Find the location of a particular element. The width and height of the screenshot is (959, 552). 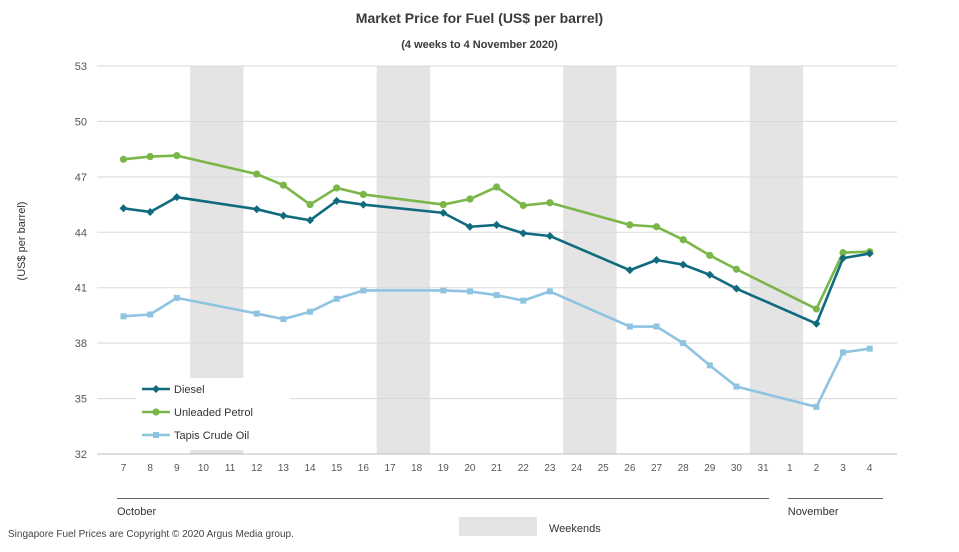

y-tick-label: 41 is located at coordinates (81, 289).